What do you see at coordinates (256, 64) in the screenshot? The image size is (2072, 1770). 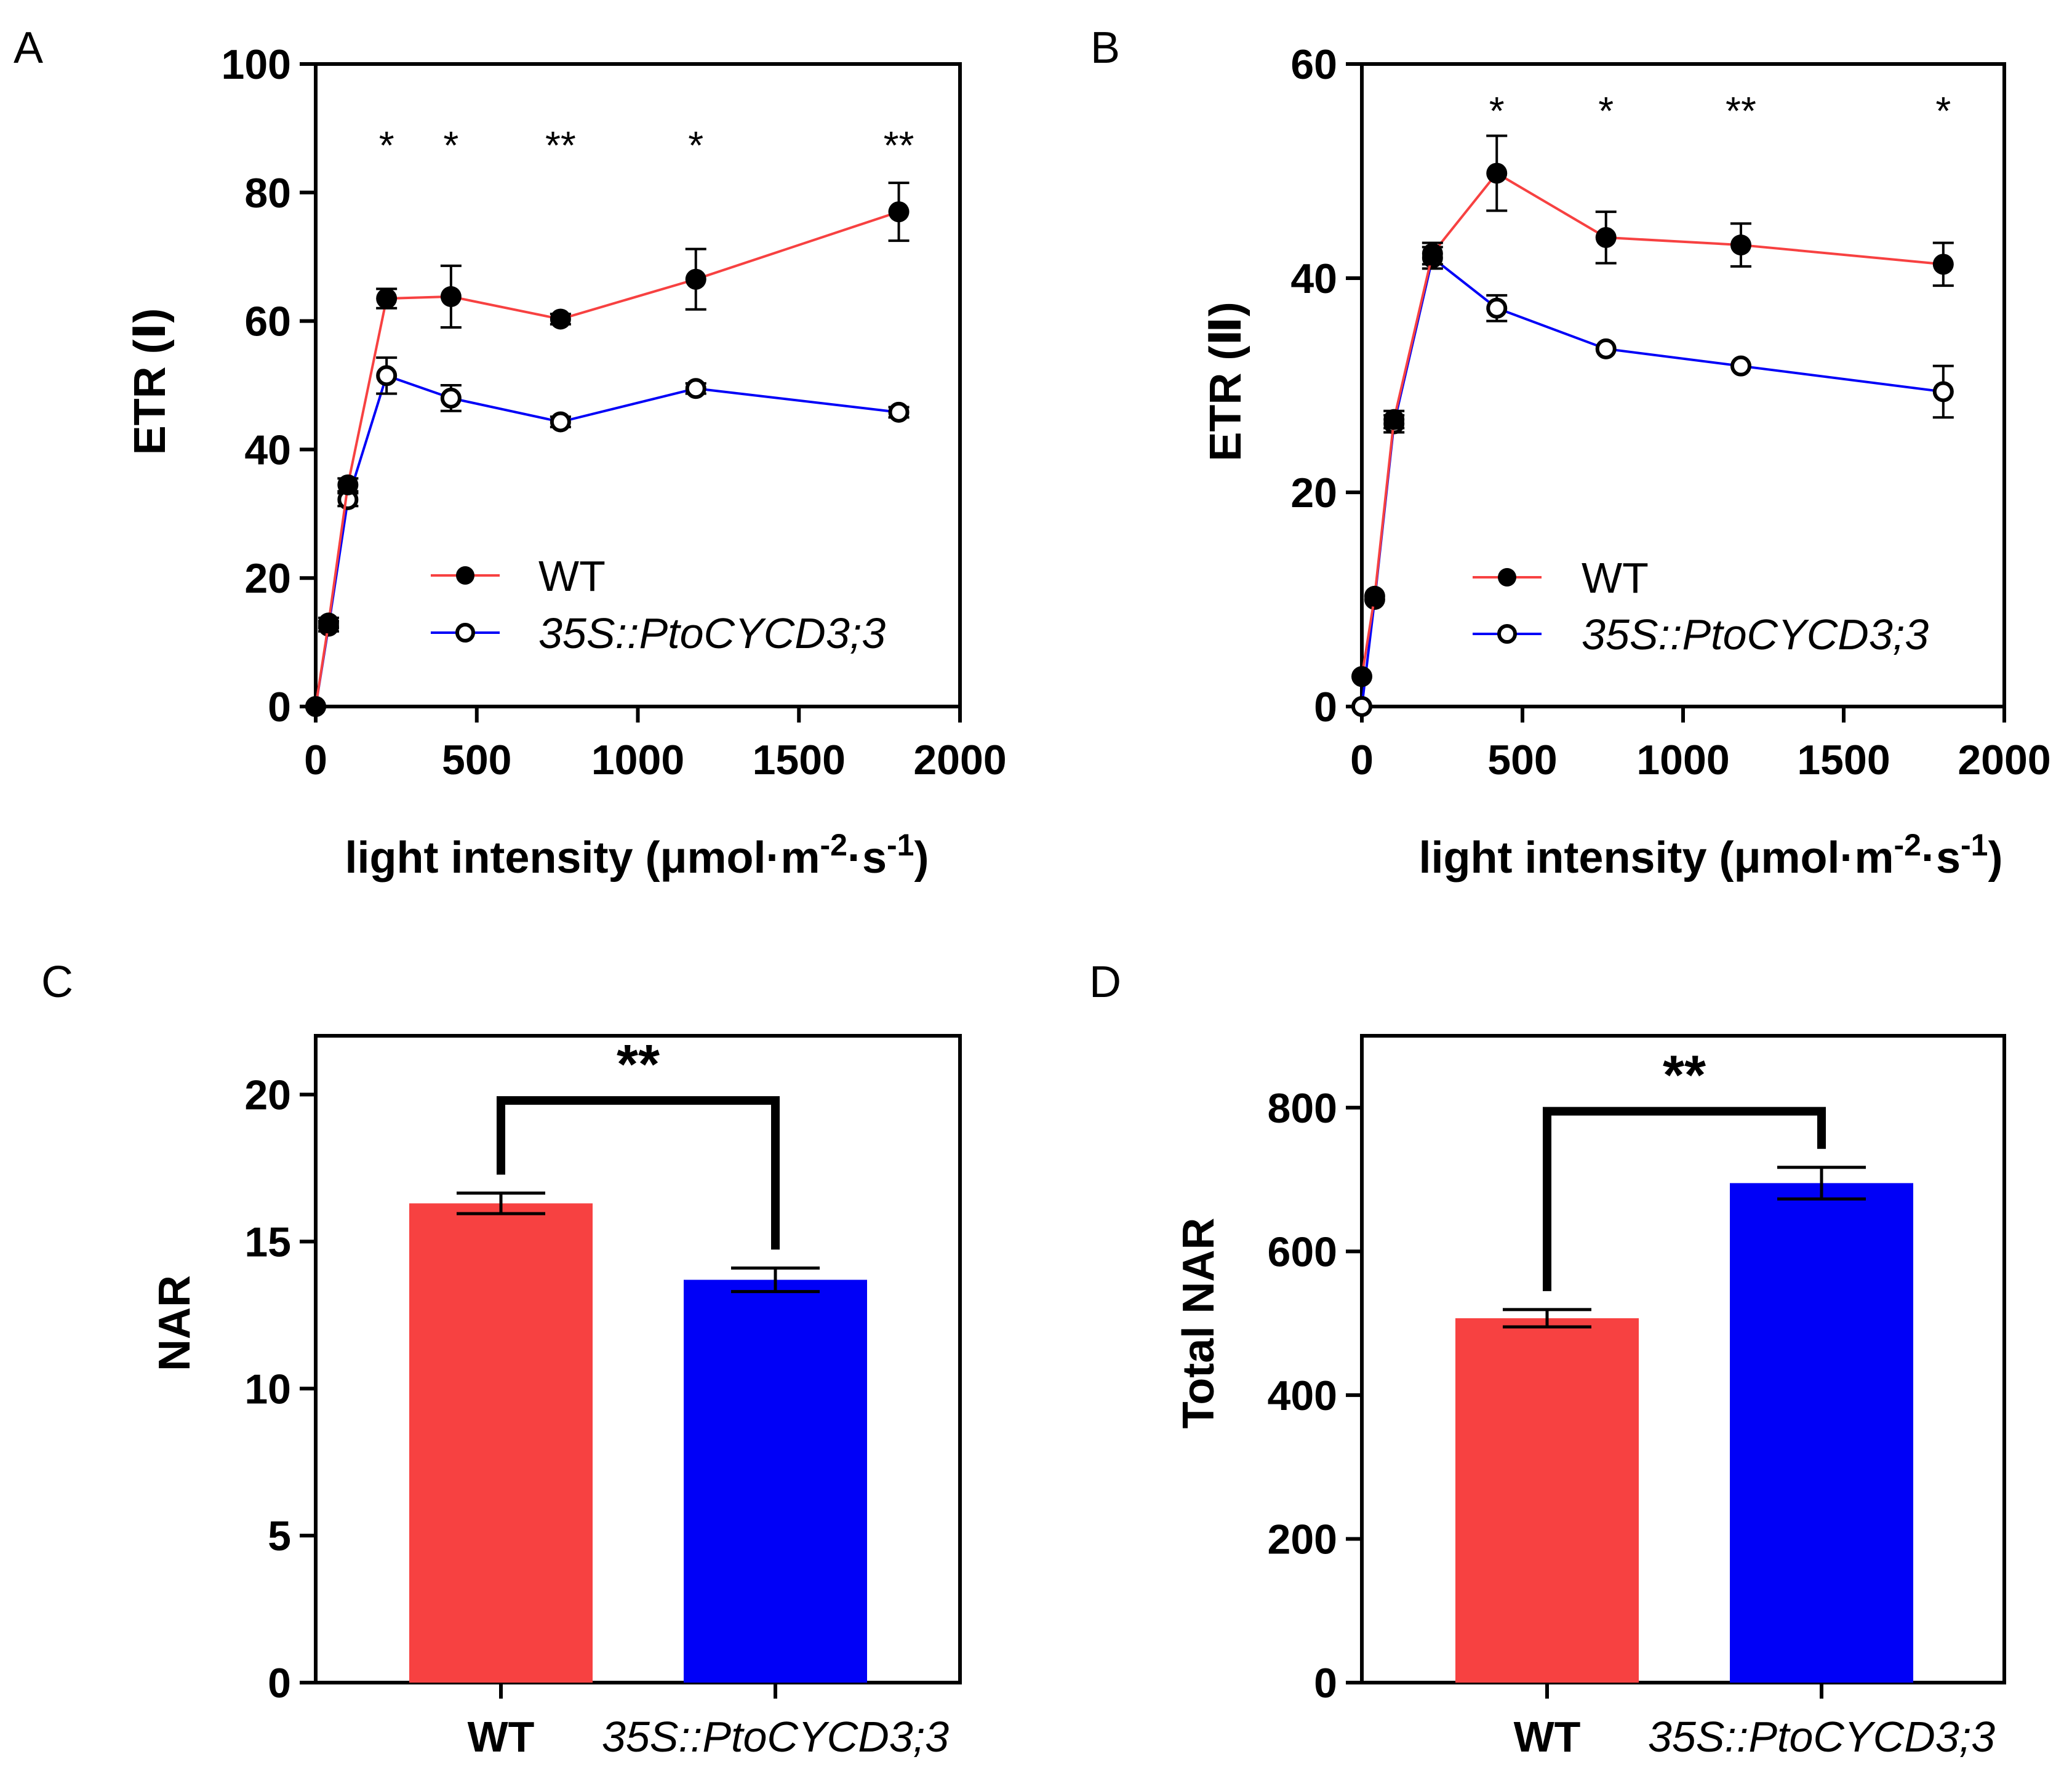 I see `y-tick-label-a: 100` at bounding box center [256, 64].